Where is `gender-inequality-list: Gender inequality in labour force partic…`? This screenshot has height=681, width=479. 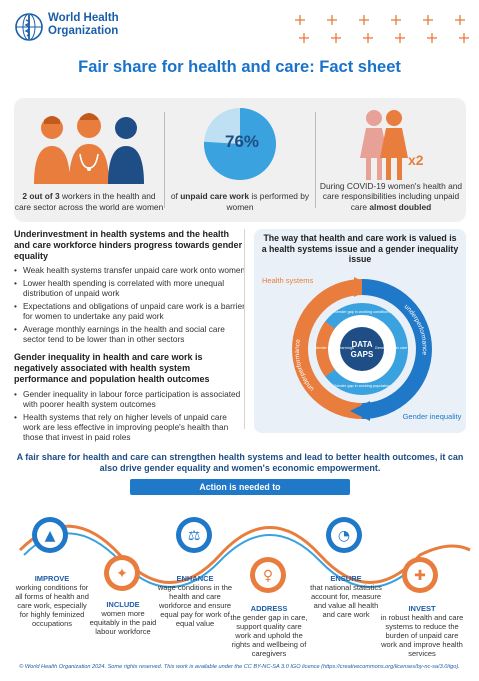 gender-inequality-list: Gender inequality in labour force partic… is located at coordinates (130, 415).